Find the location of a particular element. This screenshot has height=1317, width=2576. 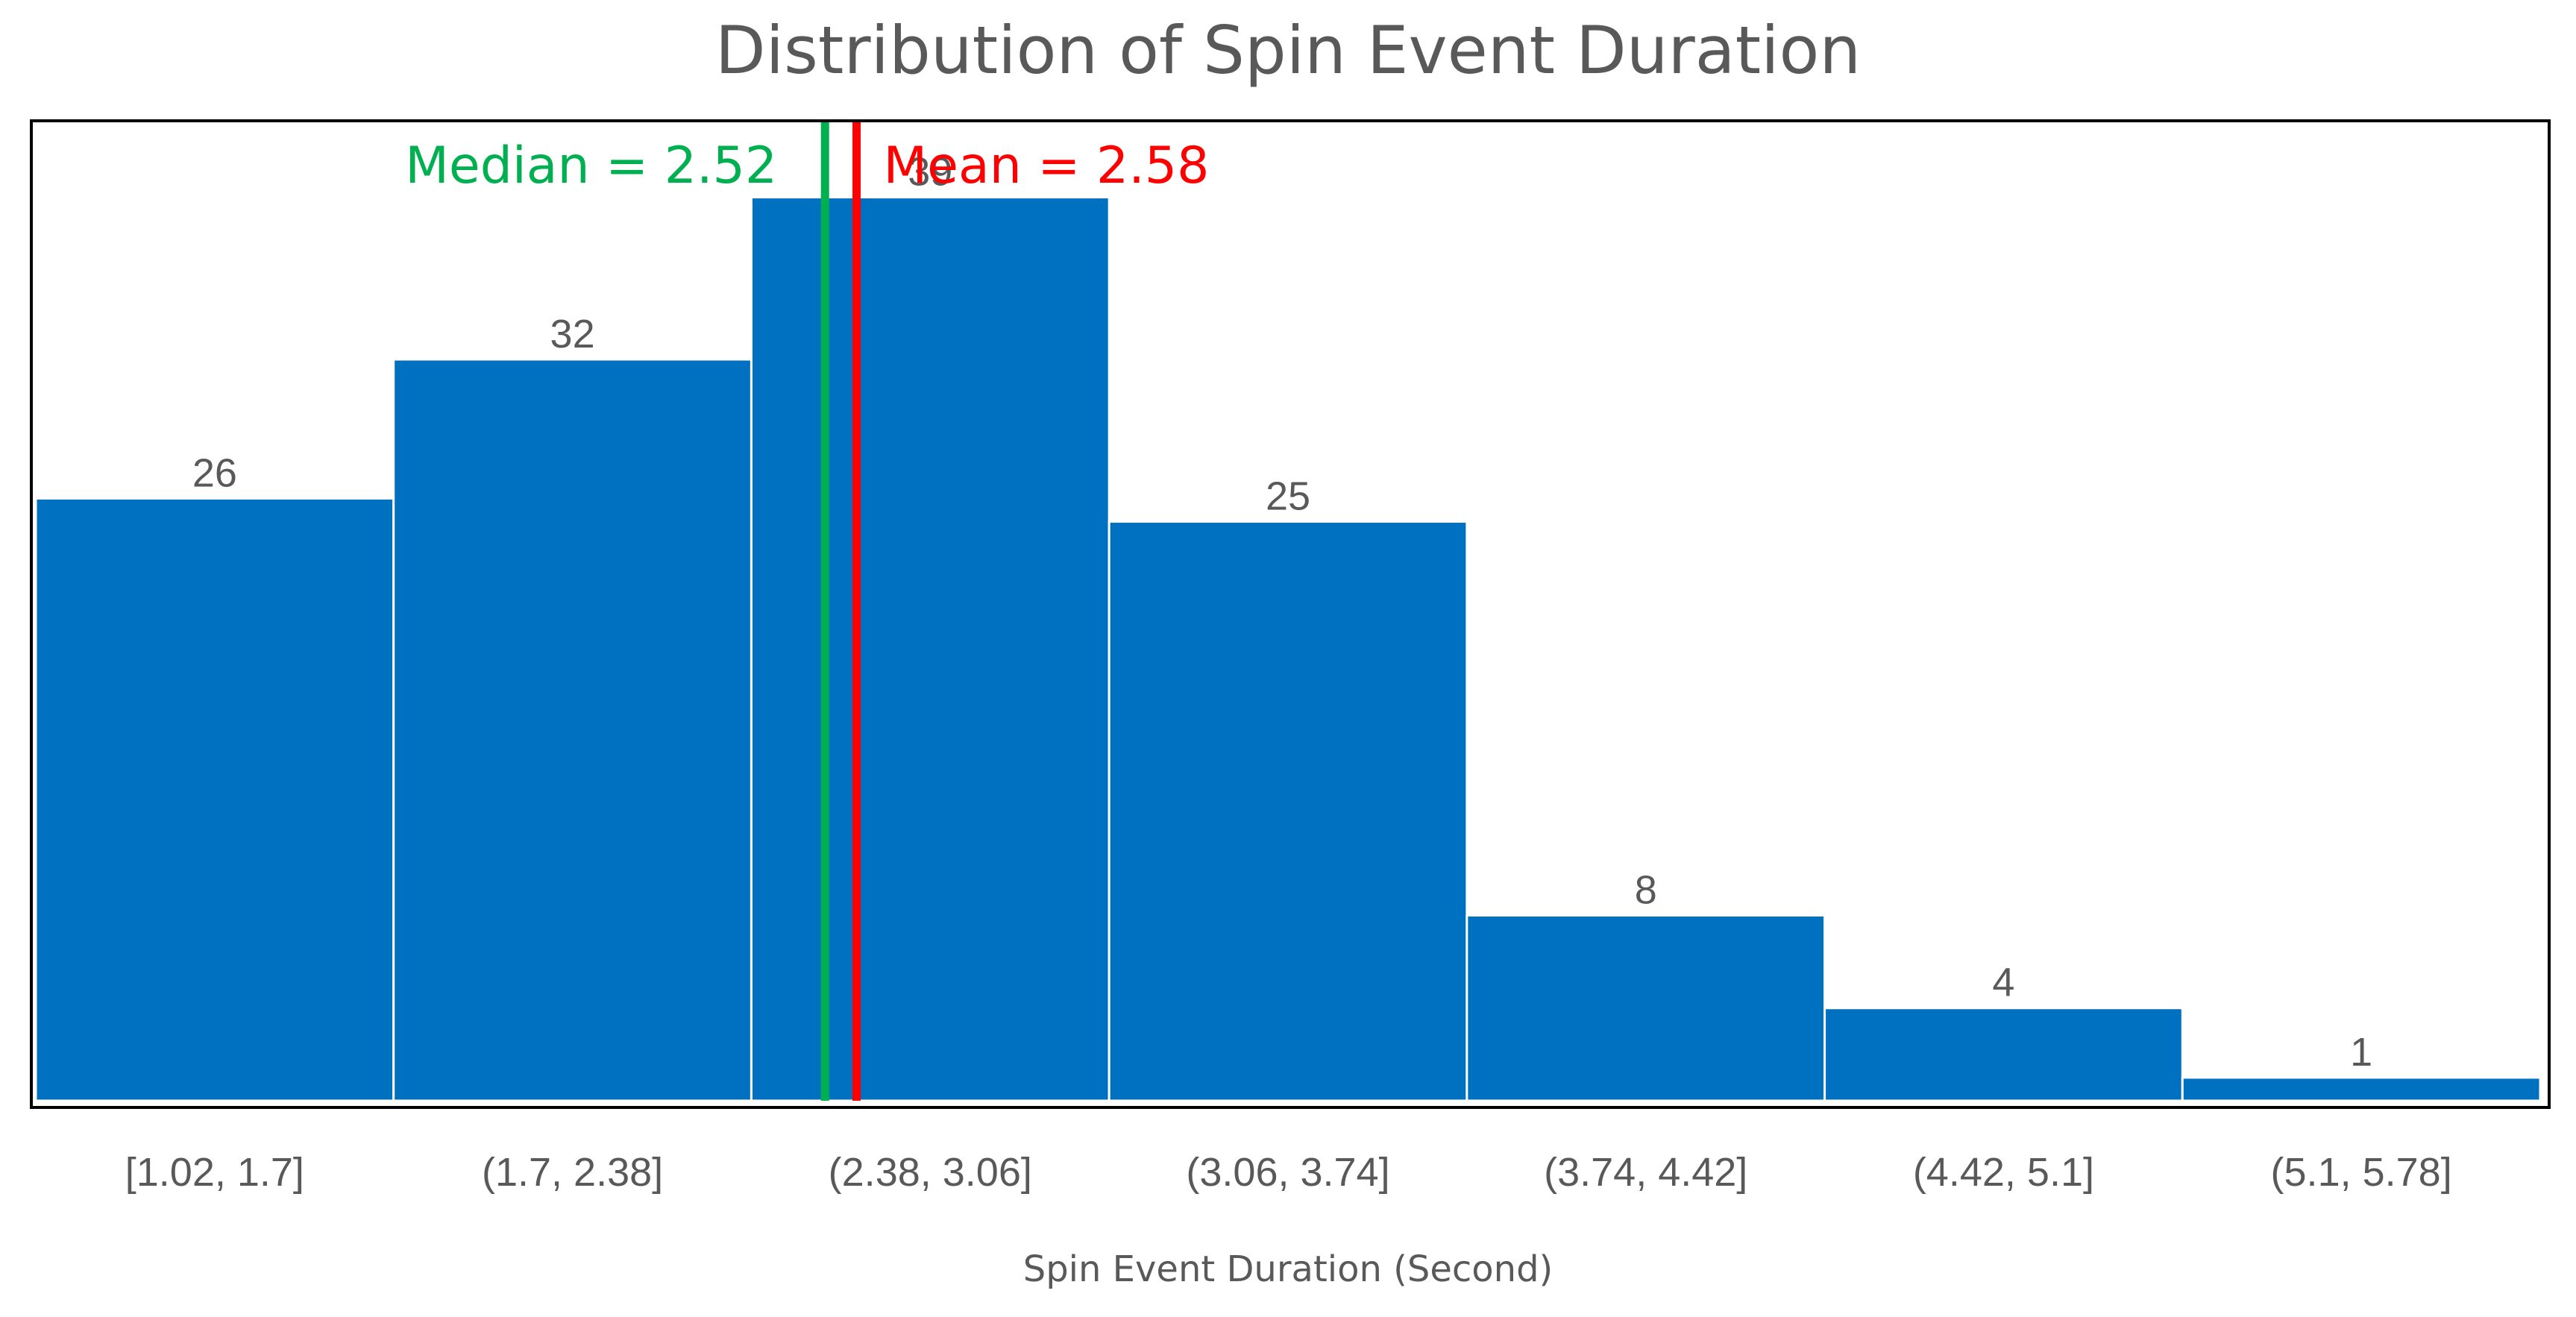

x-tick-label-4: (3.06, 3.74] is located at coordinates (1287, 1172).